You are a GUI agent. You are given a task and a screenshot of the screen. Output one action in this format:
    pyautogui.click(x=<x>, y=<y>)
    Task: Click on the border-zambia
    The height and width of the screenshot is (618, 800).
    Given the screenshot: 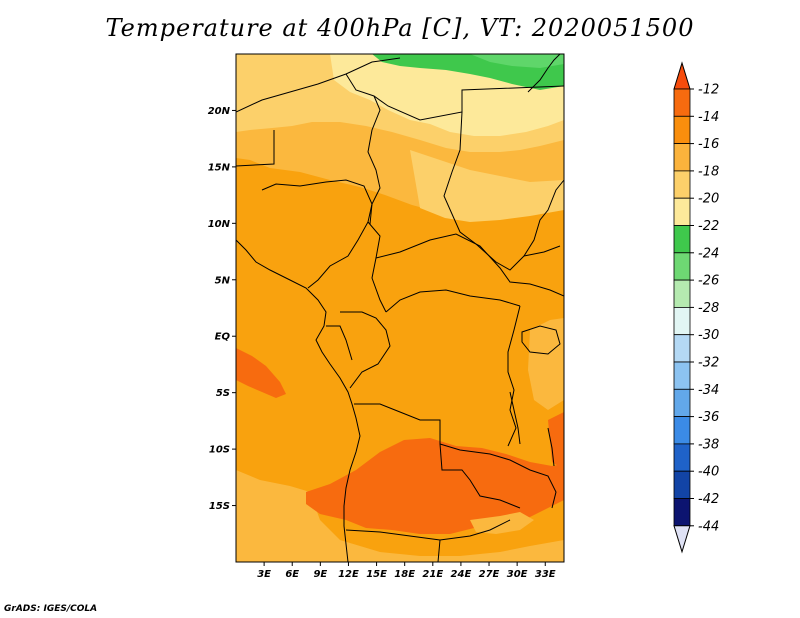 What is the action you would take?
    pyautogui.click(x=498, y=476)
    